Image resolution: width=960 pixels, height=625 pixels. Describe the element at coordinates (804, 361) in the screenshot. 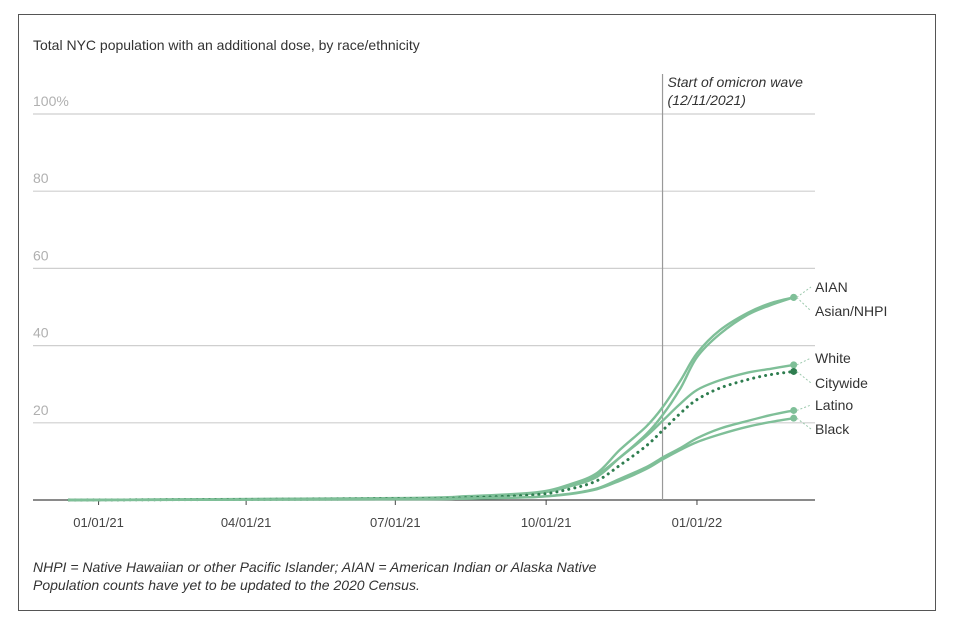

I see `series-leader-white` at that location.